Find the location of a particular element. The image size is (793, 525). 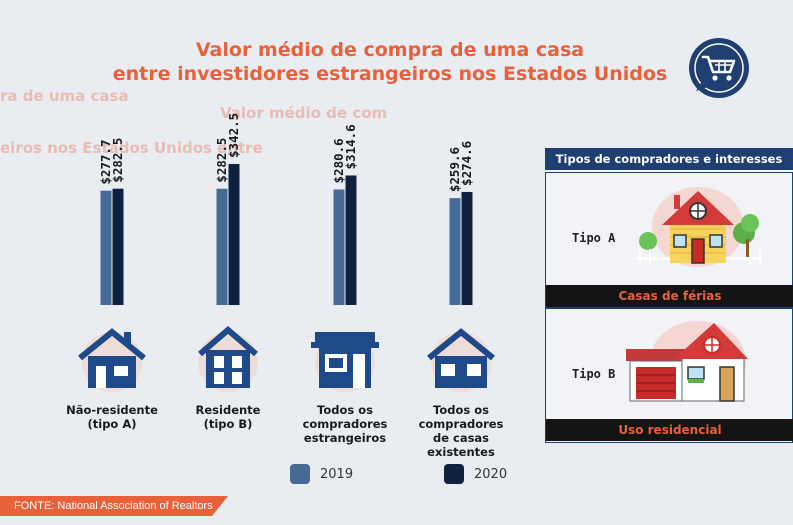

legend-label-2020: 2020 is located at coordinates (491, 474).